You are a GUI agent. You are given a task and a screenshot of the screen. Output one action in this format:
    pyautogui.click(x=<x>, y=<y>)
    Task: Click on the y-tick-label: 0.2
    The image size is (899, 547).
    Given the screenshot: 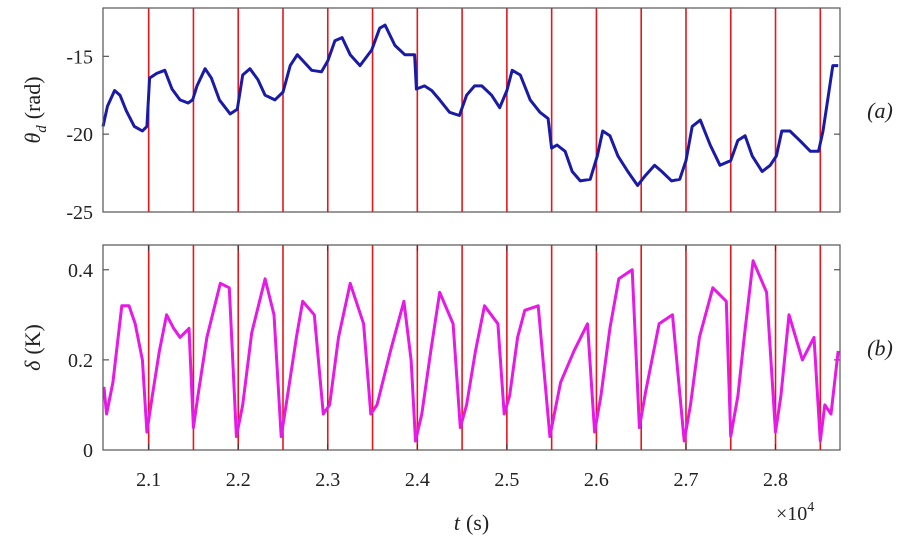 What is the action you would take?
    pyautogui.click(x=80, y=361)
    